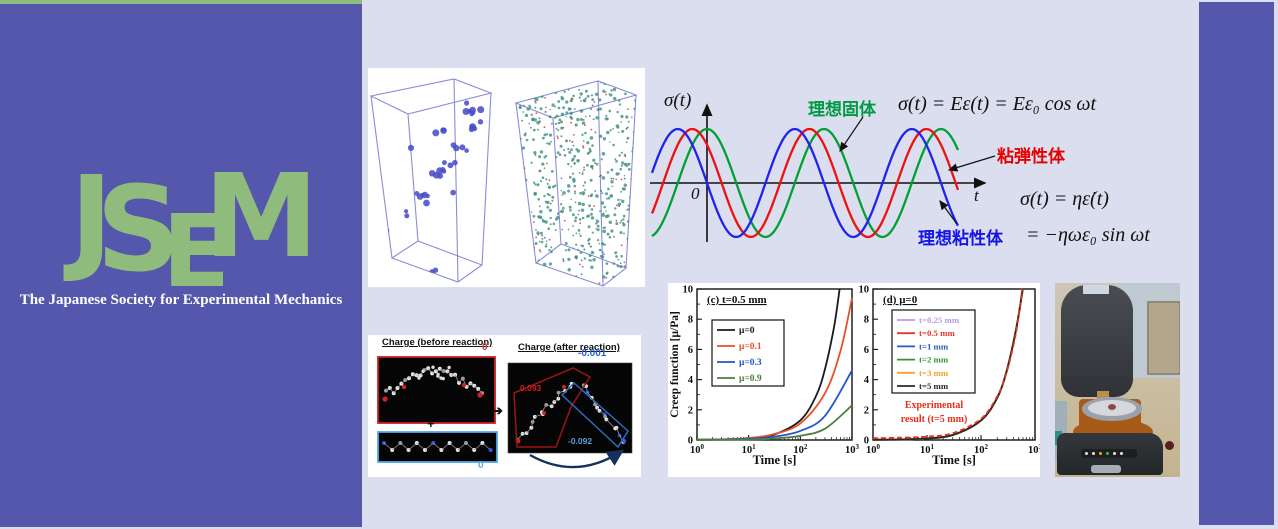  I want to click on y-axis-title: Creep function [μ/Pa], so click(675, 364).